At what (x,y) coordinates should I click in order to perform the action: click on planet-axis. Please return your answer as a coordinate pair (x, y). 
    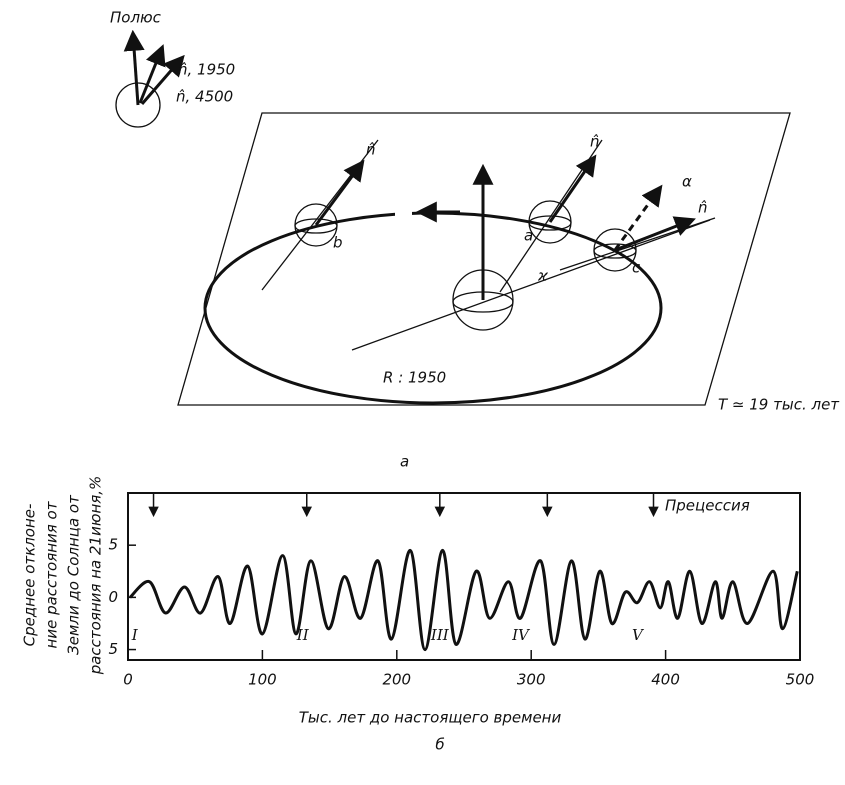
    Looking at the image, I should click on (551, 216).